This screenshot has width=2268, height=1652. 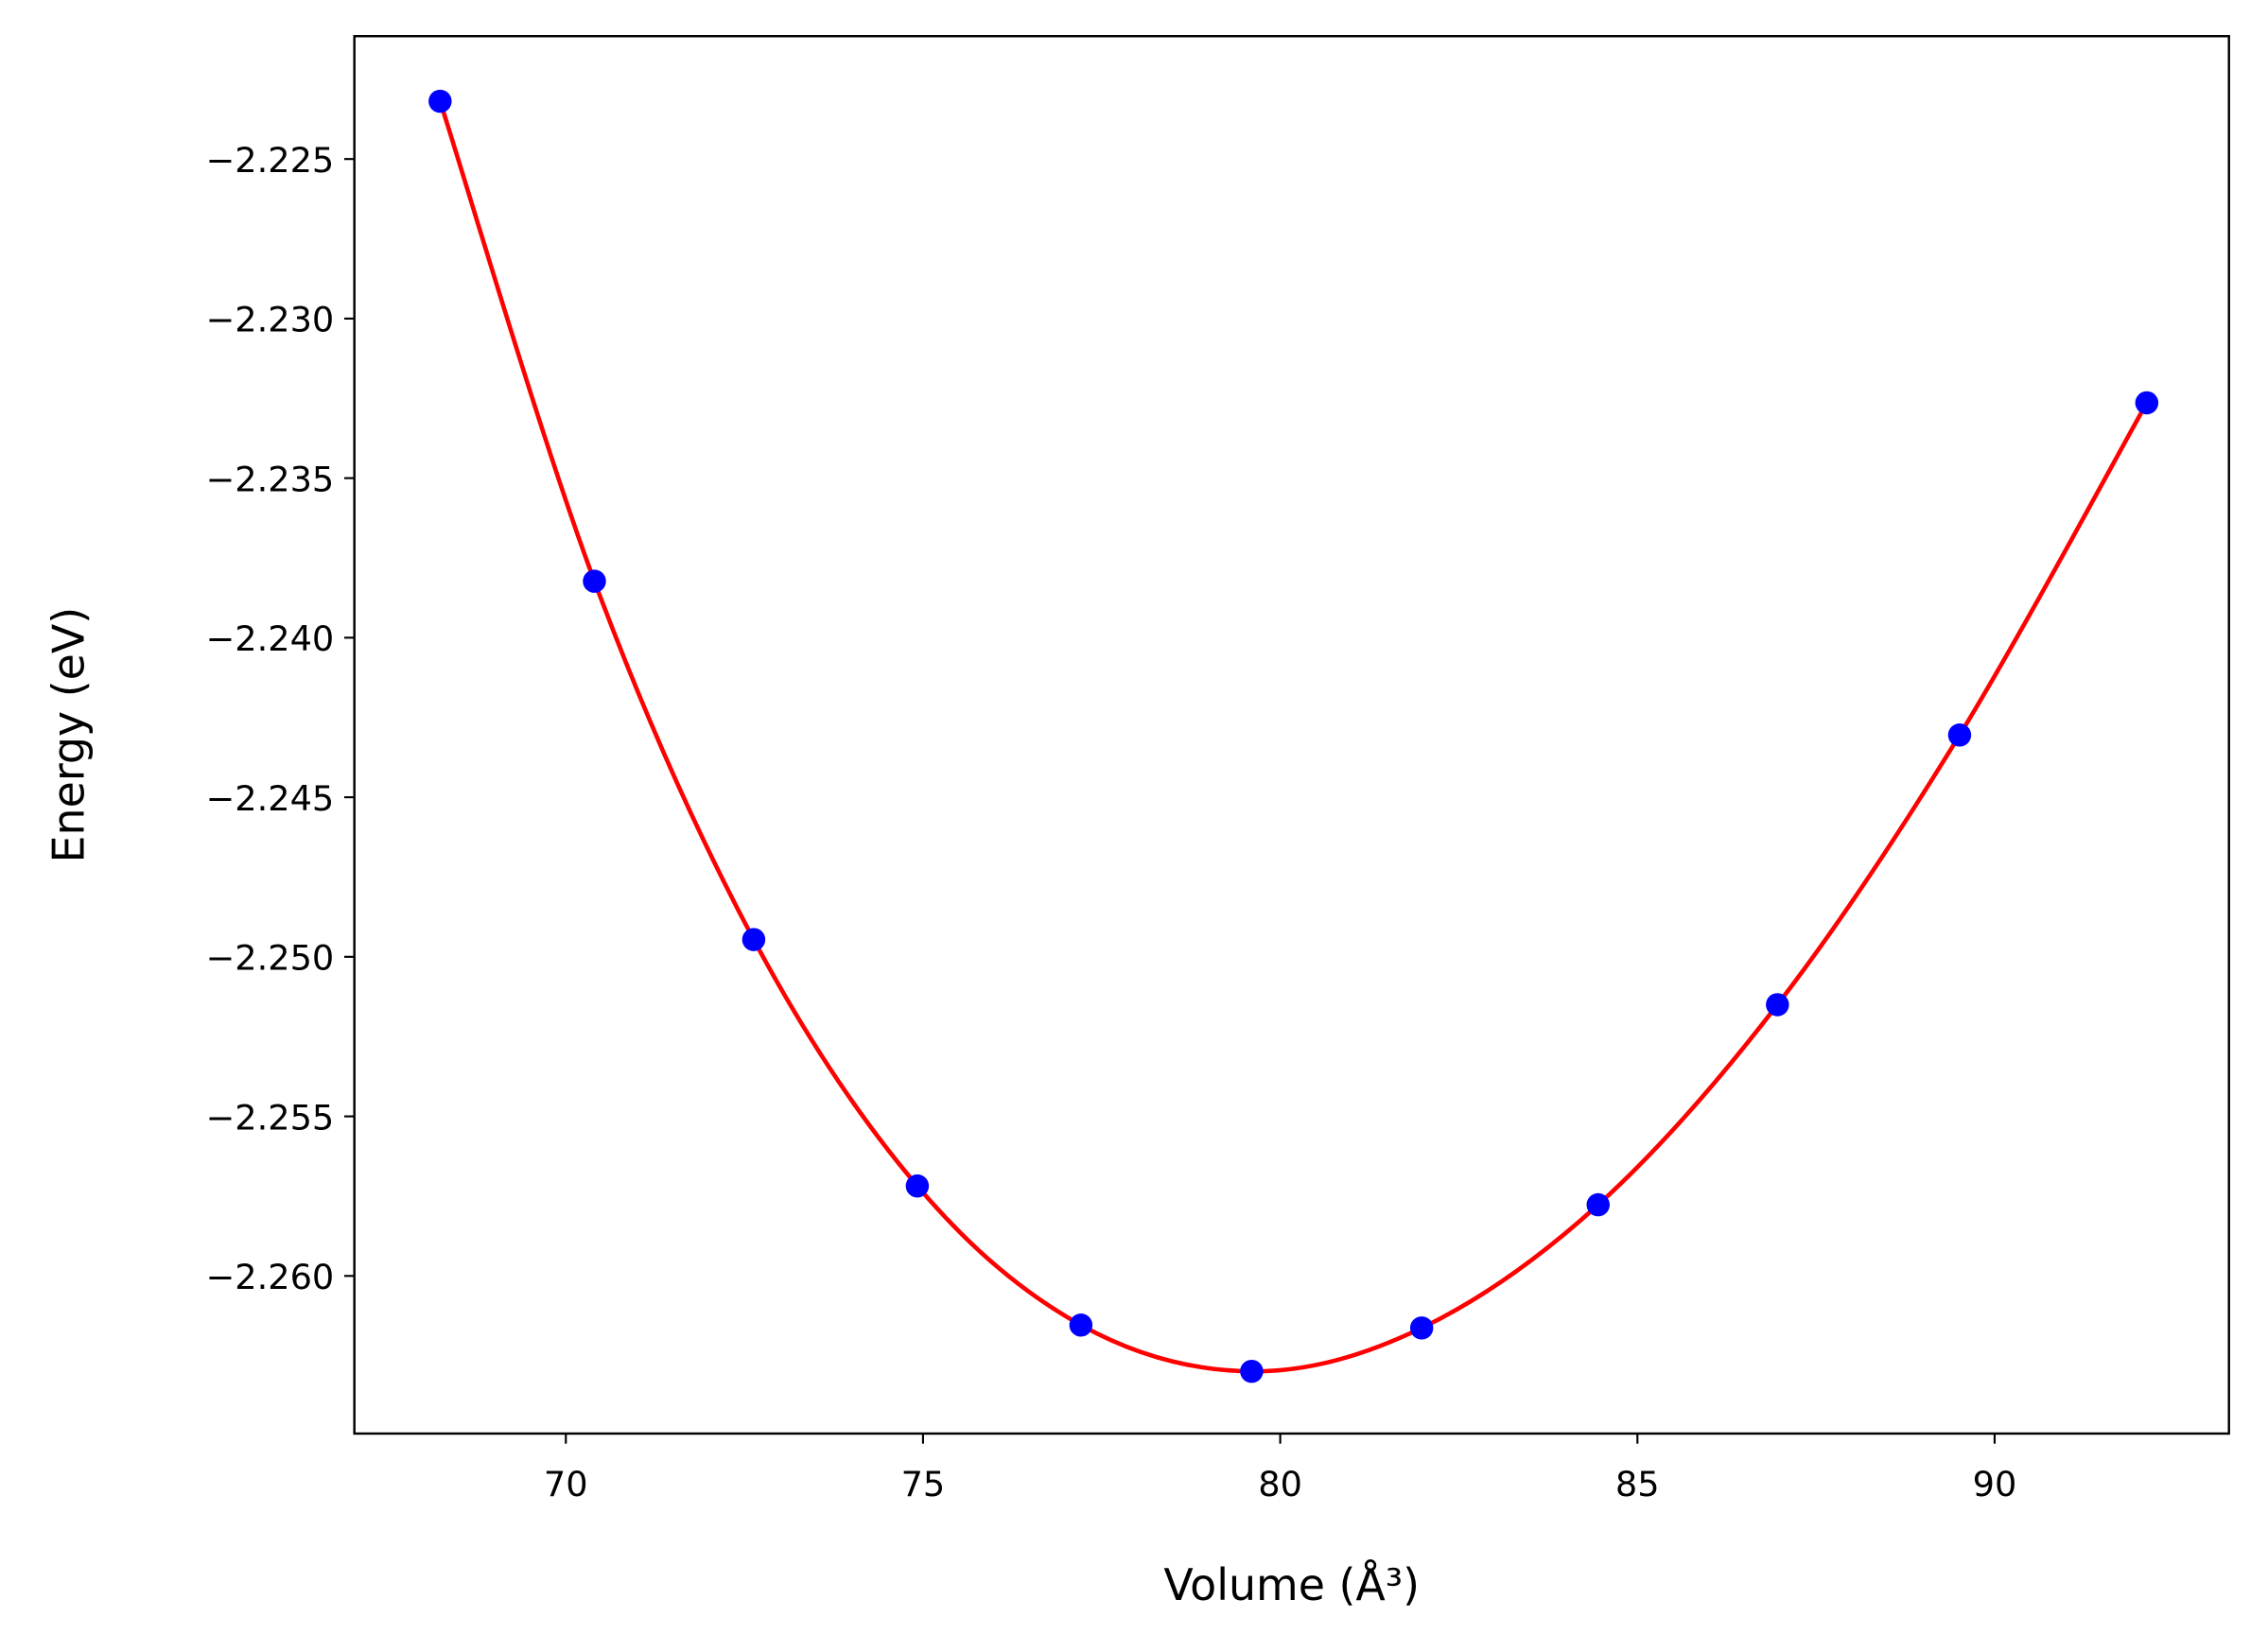 I want to click on y-tick-label: −2.250, so click(x=270, y=959).